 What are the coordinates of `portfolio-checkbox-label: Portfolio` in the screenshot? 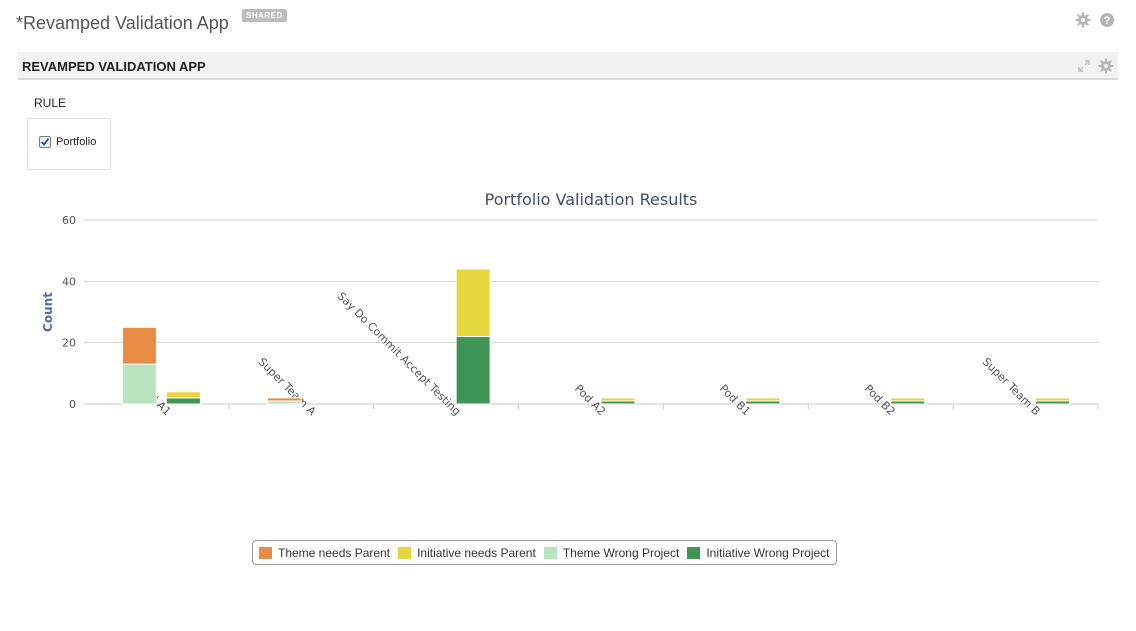 It's located at (76, 142).